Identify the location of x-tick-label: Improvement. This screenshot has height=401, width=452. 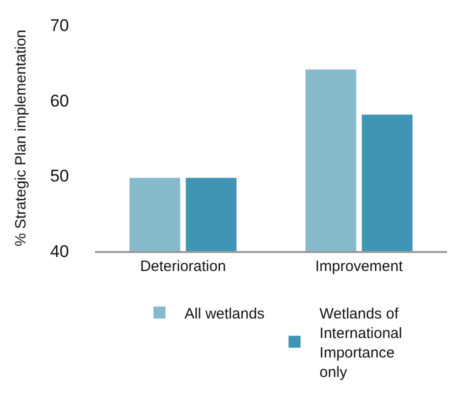
(359, 266).